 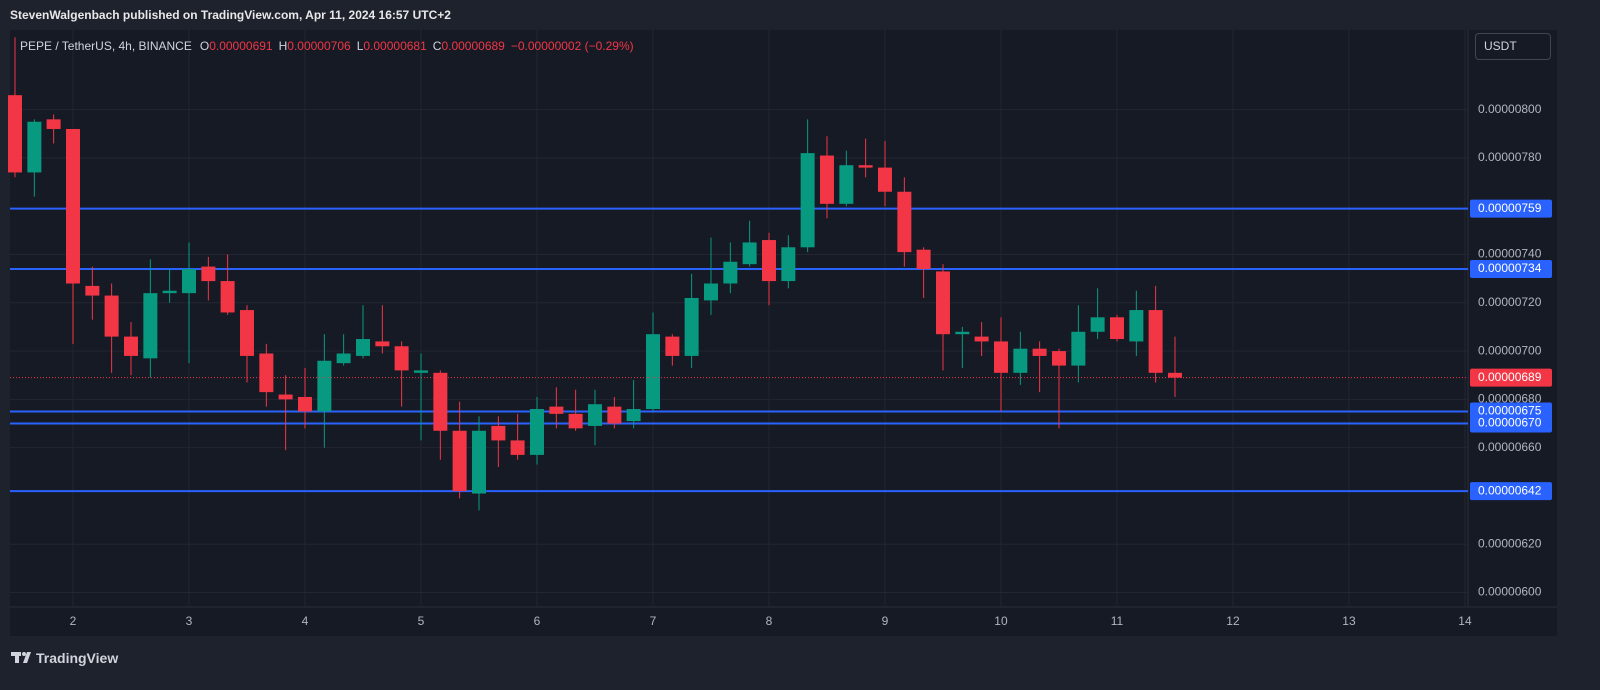 What do you see at coordinates (437, 46) in the screenshot?
I see `ohlc-name: C` at bounding box center [437, 46].